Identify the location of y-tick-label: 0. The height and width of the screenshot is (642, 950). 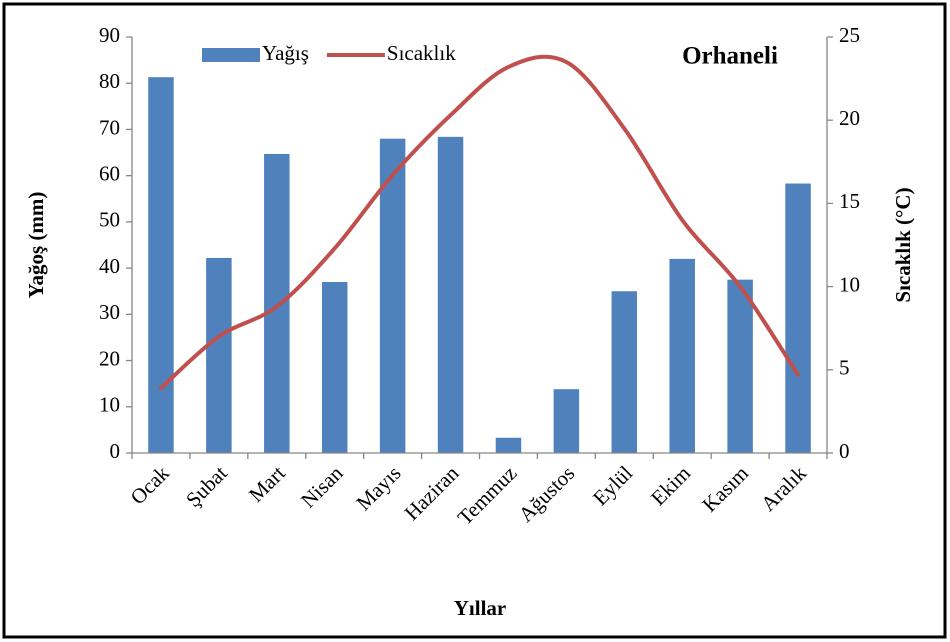
(115, 451).